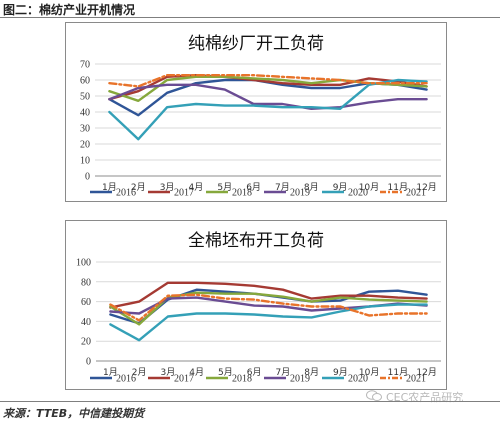  I want to click on figure-title: 图二：棉纺产业开机情况, so click(69, 10).